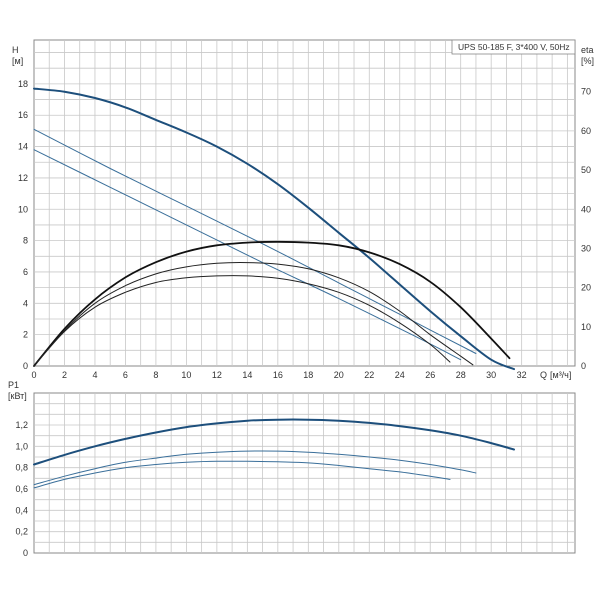 The image size is (600, 600). I want to click on y-axis-title: H, so click(15, 50).